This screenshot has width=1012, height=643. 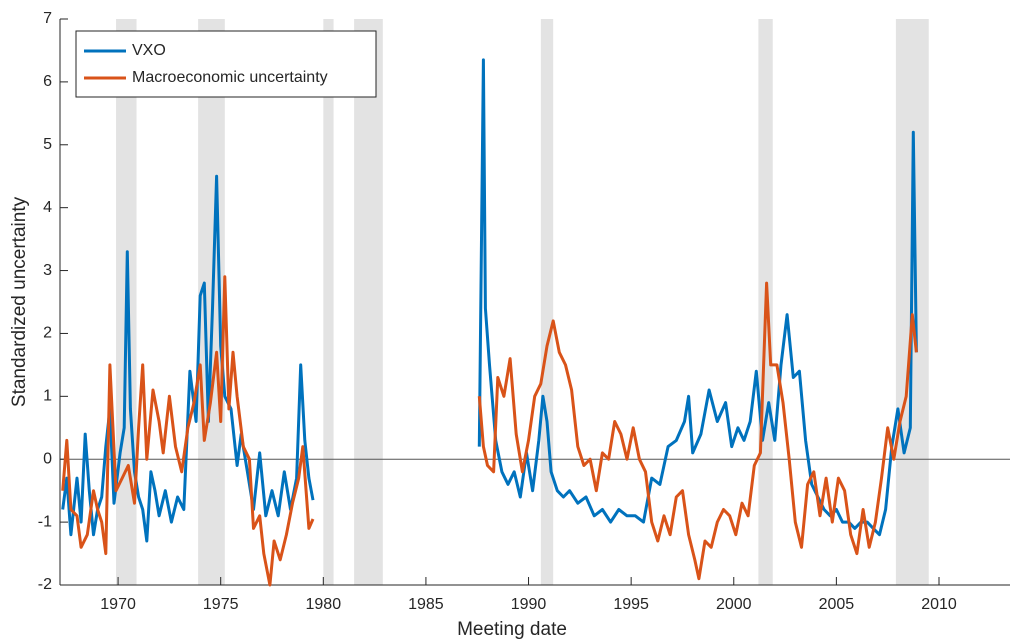 What do you see at coordinates (226, 64) in the screenshot?
I see `legend-box` at bounding box center [226, 64].